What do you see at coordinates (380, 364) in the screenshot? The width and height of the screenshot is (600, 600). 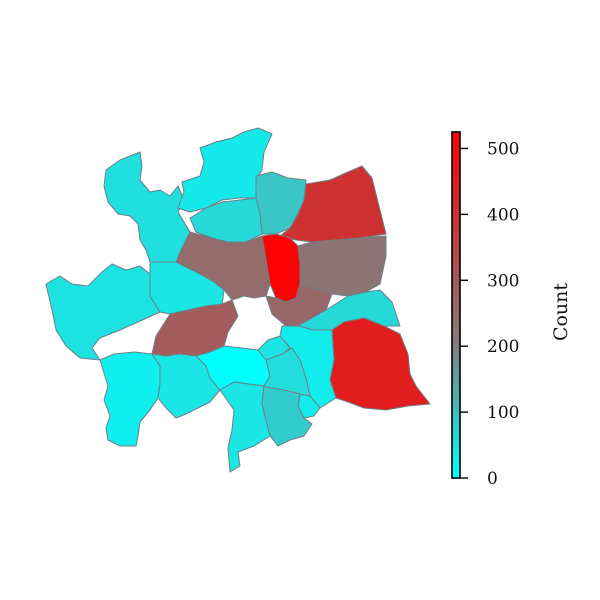 I see `region-south-east` at bounding box center [380, 364].